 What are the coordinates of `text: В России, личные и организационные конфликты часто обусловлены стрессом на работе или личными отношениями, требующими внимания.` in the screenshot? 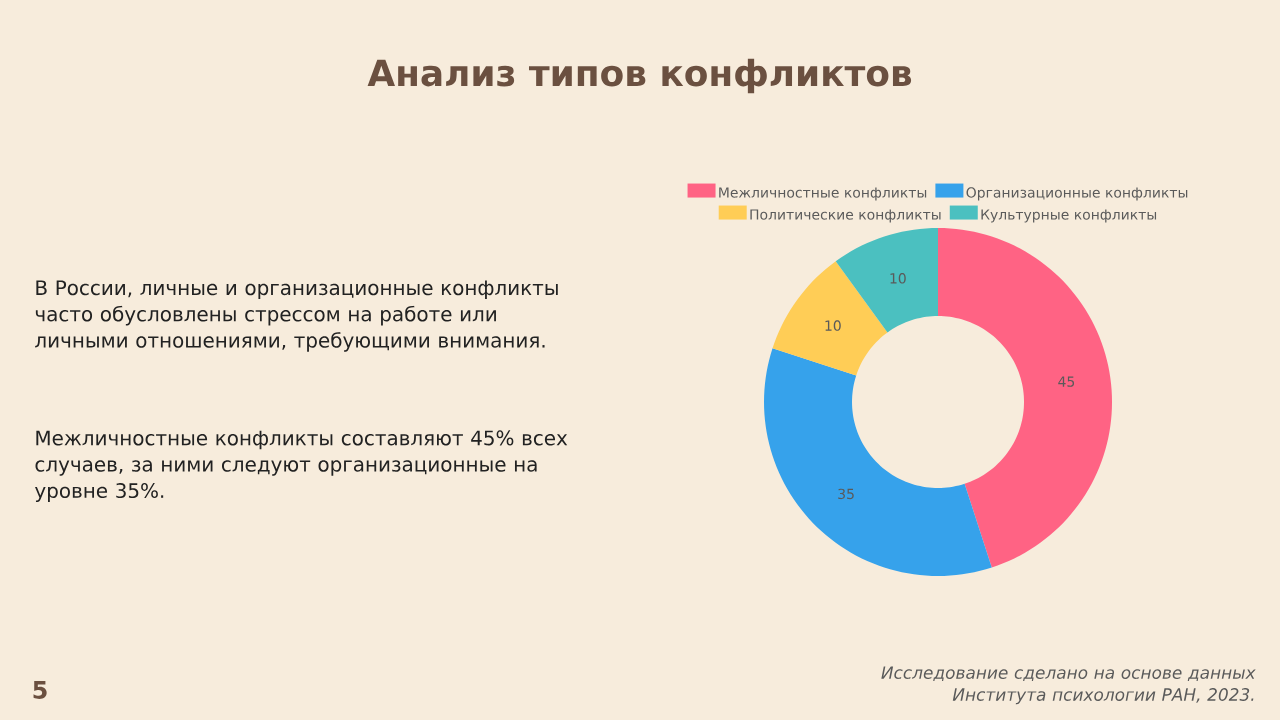 It's located at (296, 316).